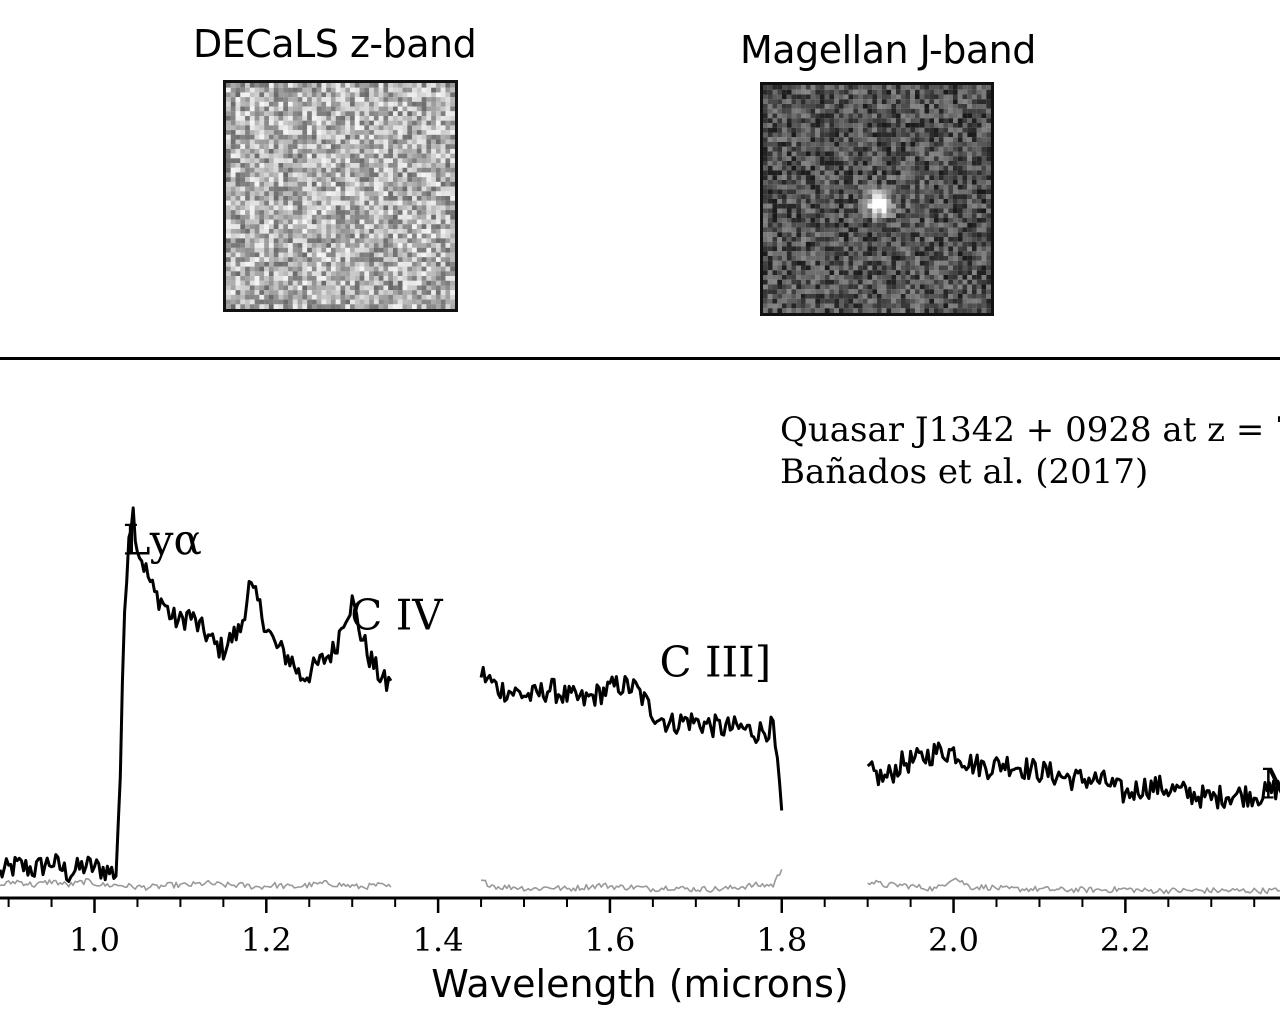  What do you see at coordinates (94, 940) in the screenshot?
I see `x-tick-label: 1.0` at bounding box center [94, 940].